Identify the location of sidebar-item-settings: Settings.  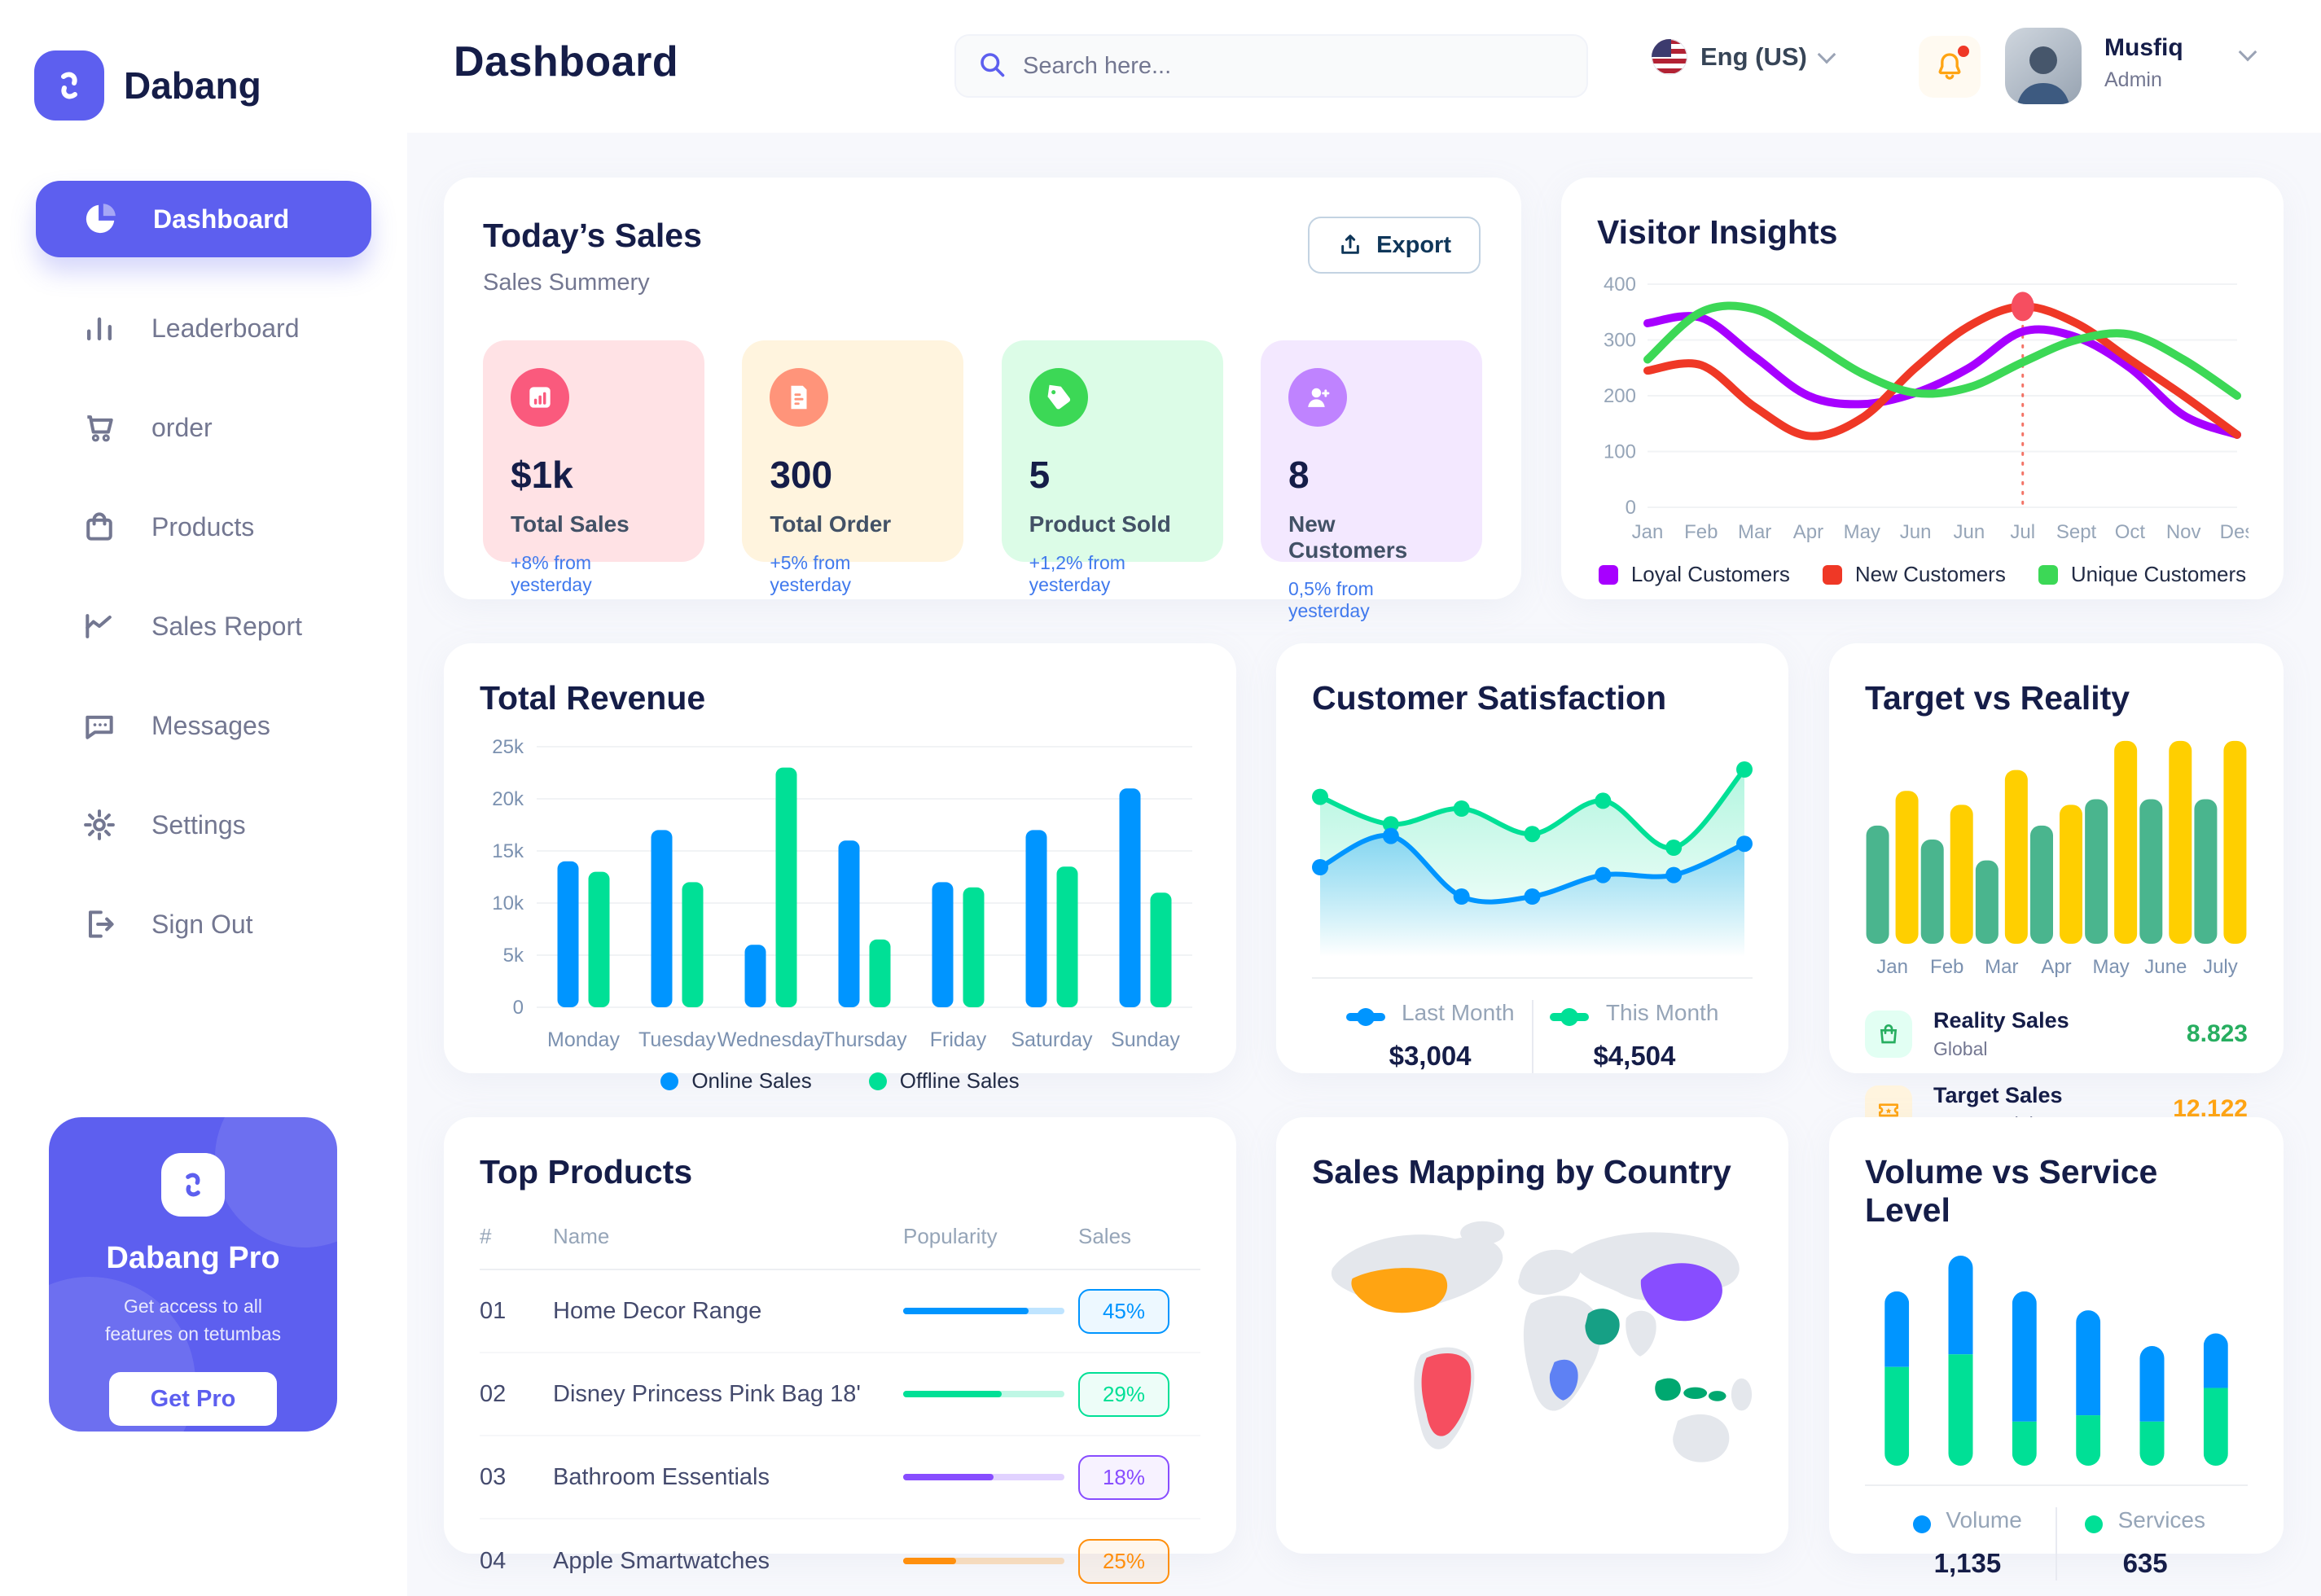
(203, 825).